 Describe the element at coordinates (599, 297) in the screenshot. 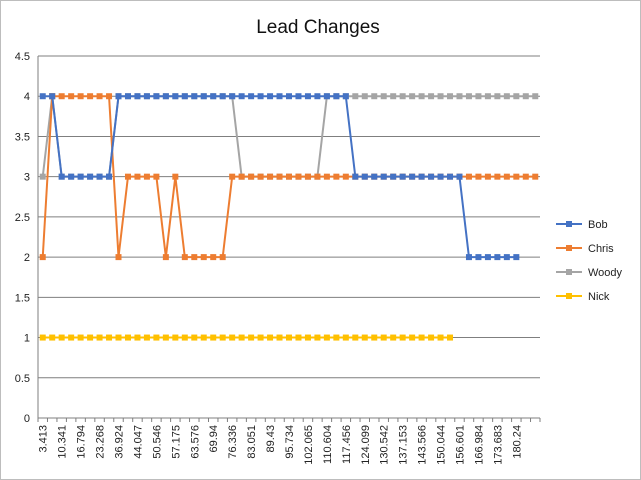

I see `legend-label: Nick` at that location.